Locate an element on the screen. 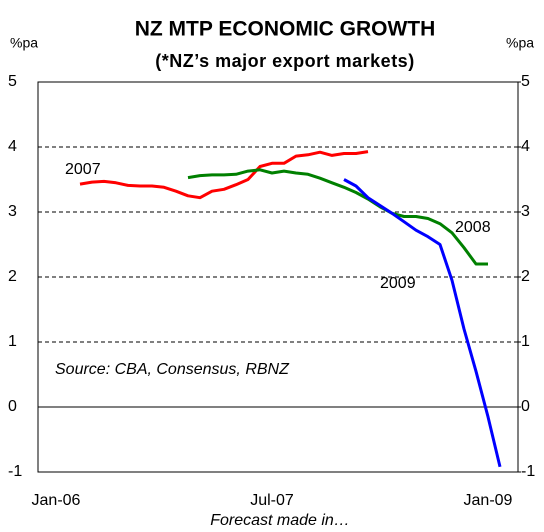 The width and height of the screenshot is (544, 532). series-label: 2009 is located at coordinates (398, 283).